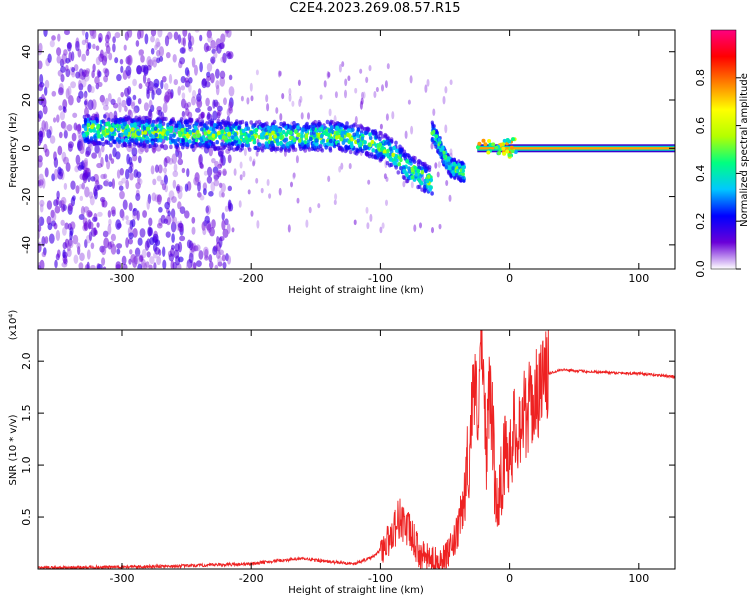 The image size is (750, 600). What do you see at coordinates (26, 52) in the screenshot?
I see `y-tick-label: 40` at bounding box center [26, 52].